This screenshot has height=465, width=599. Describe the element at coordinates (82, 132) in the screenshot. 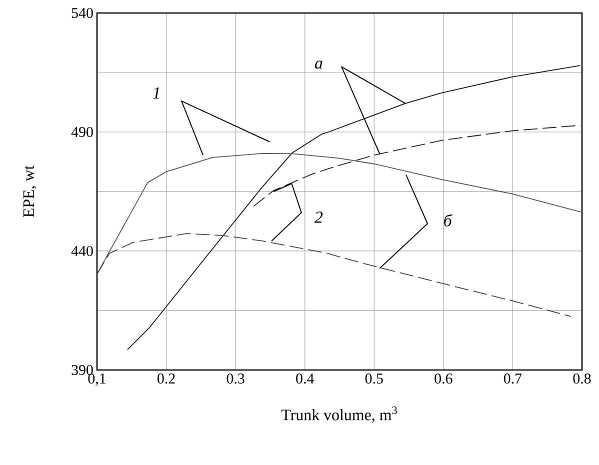

I see `y-tick-label: 490` at that location.